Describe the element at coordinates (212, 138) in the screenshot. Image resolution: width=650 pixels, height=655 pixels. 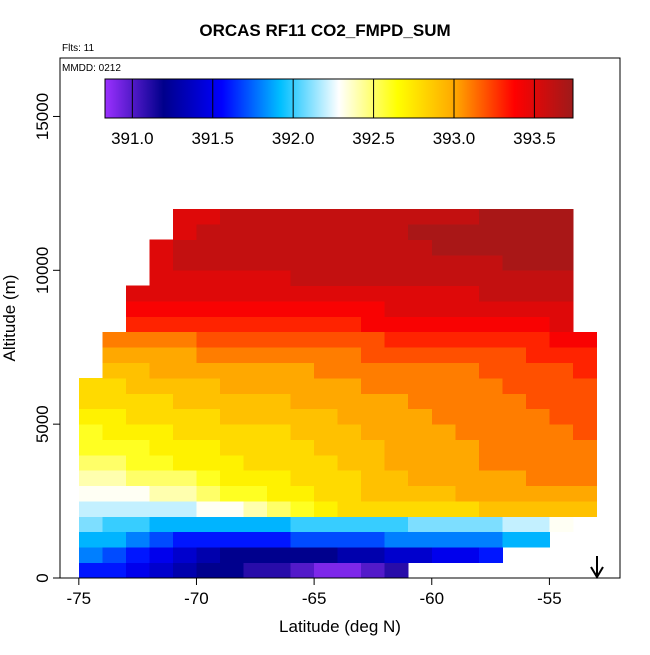
I see `colorbar-tick-label: 391.5` at that location.